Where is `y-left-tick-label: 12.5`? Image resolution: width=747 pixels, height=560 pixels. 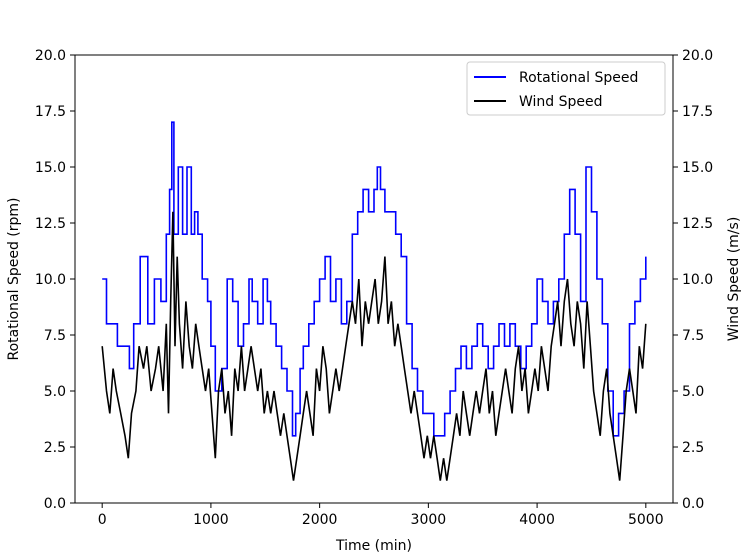 y-left-tick-label: 12.5 is located at coordinates (50, 224).